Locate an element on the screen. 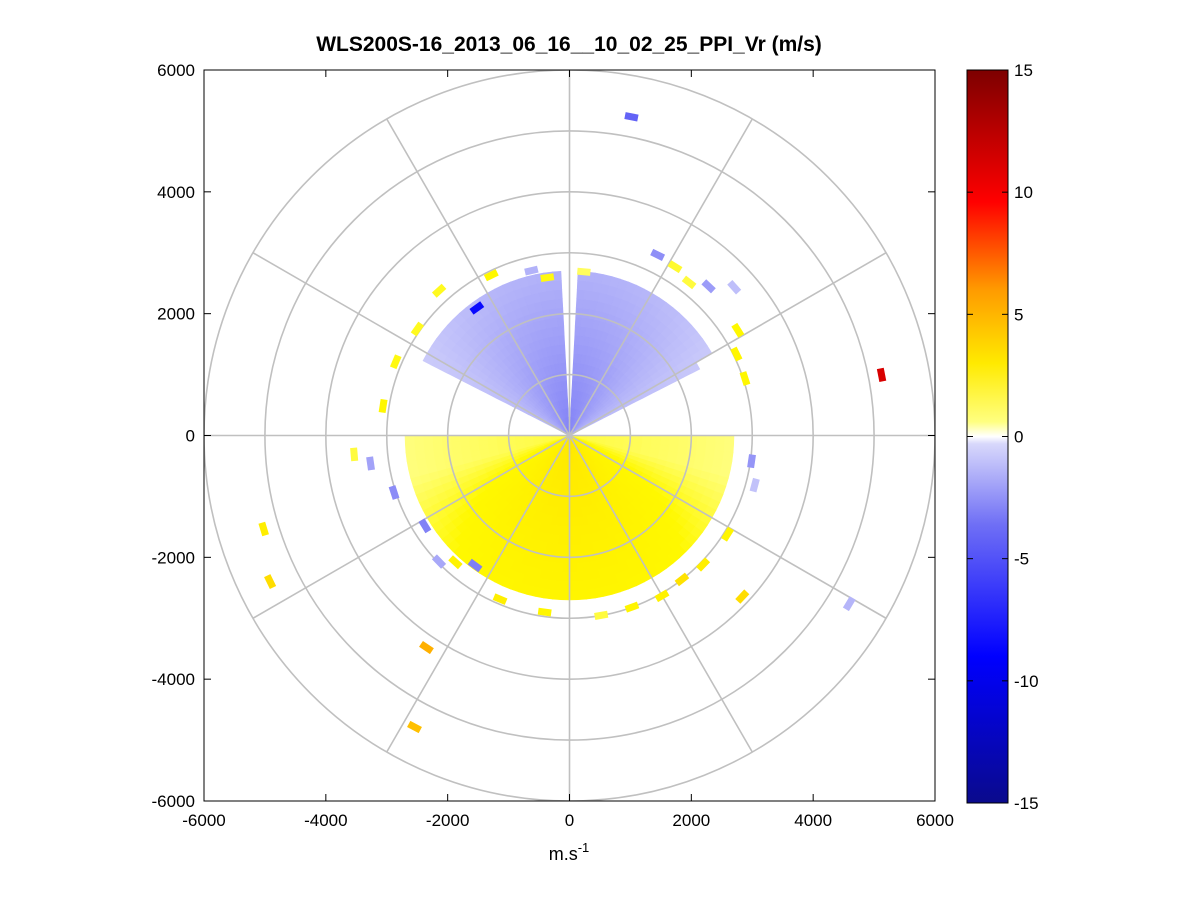 The image size is (1201, 901). x-tick-label: -6000 is located at coordinates (203, 820).